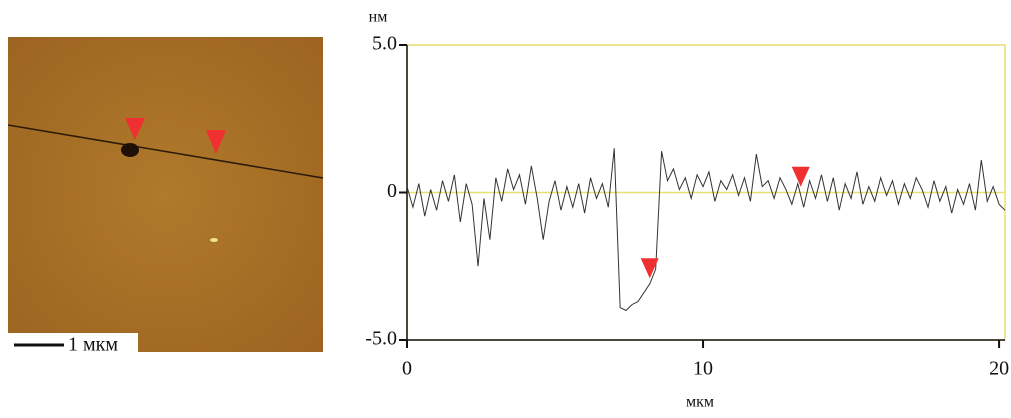 The image size is (1011, 418). I want to click on particle, so click(214, 240).